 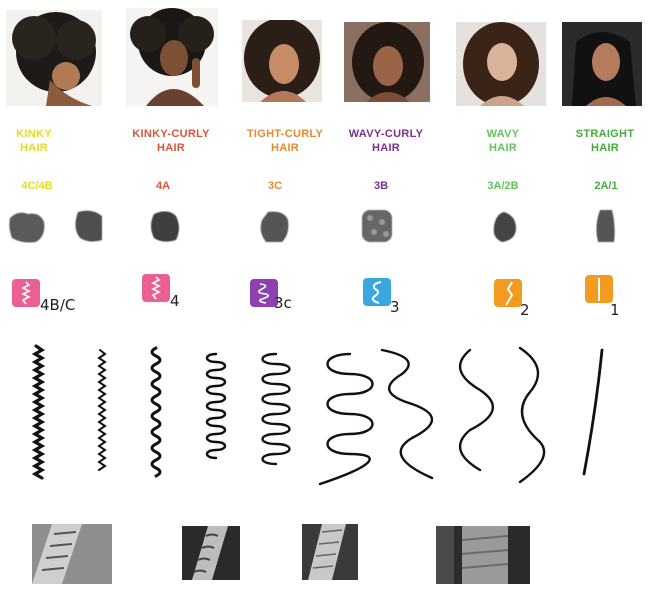 What do you see at coordinates (285, 141) in the screenshot?
I see `label-tight-curly-hair: TIGHT-CURLY HAIR` at bounding box center [285, 141].